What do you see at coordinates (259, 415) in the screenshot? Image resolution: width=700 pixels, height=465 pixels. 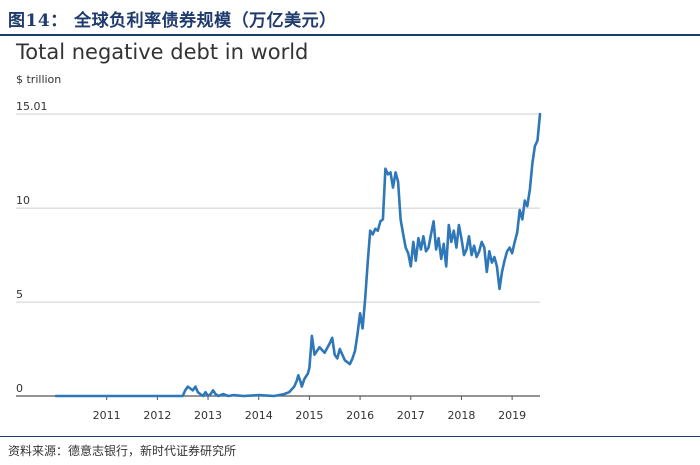 I see `x-tick-label: 2014` at bounding box center [259, 415].